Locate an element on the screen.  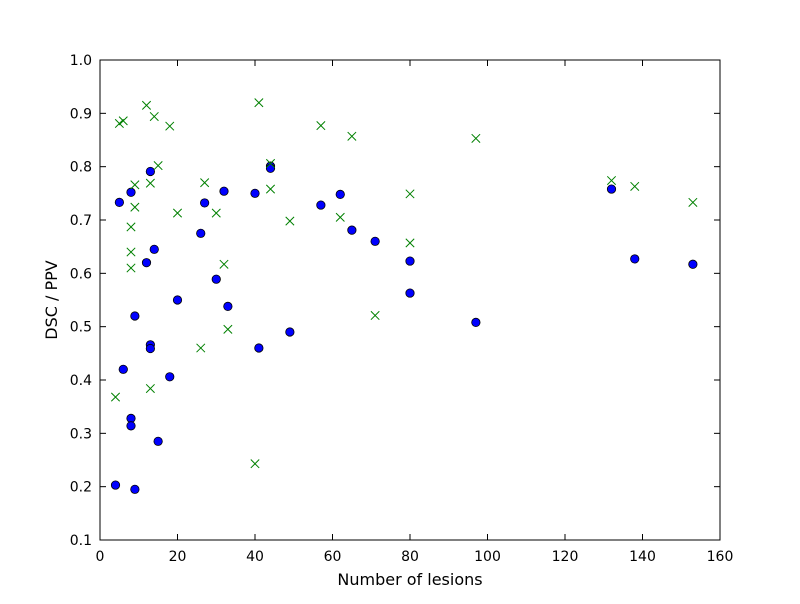
x-tick-label: 0 is located at coordinates (100, 557).